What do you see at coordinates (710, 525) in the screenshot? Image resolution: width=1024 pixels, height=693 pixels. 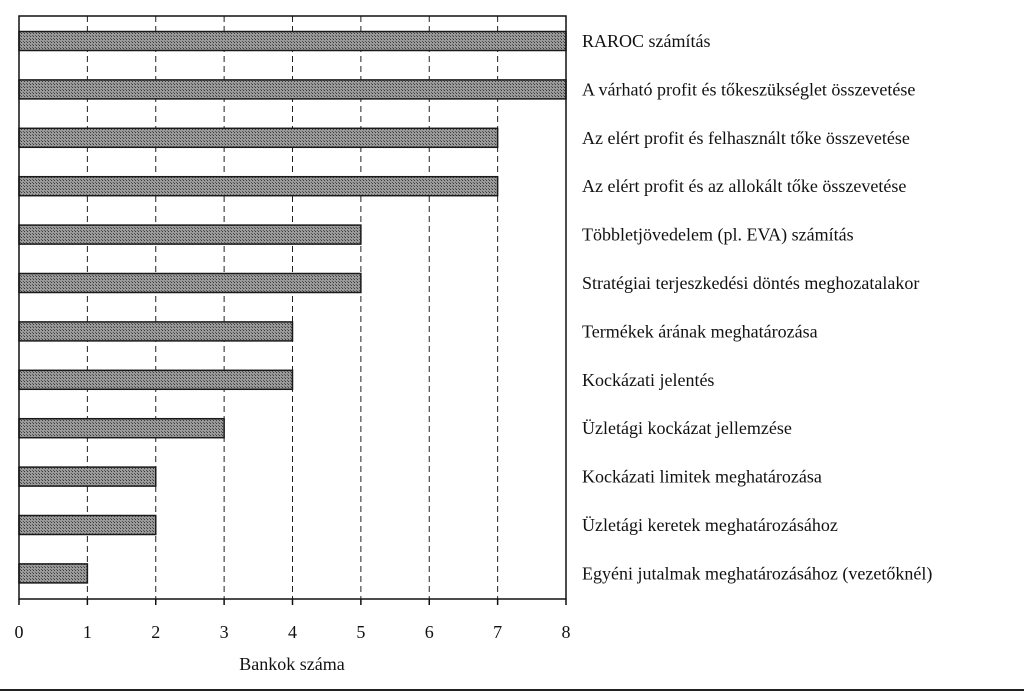 I see `category-label: Üzletági keretek meghatározásához` at bounding box center [710, 525].